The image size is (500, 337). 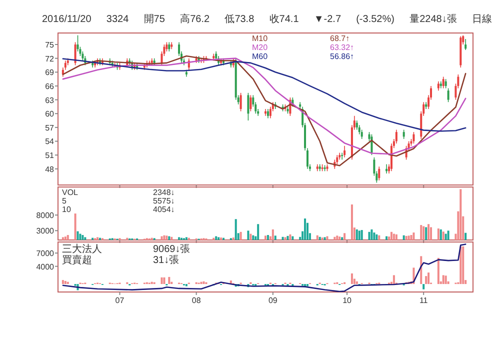 I want to click on y-tick-label: 63, so click(x=50, y=100).